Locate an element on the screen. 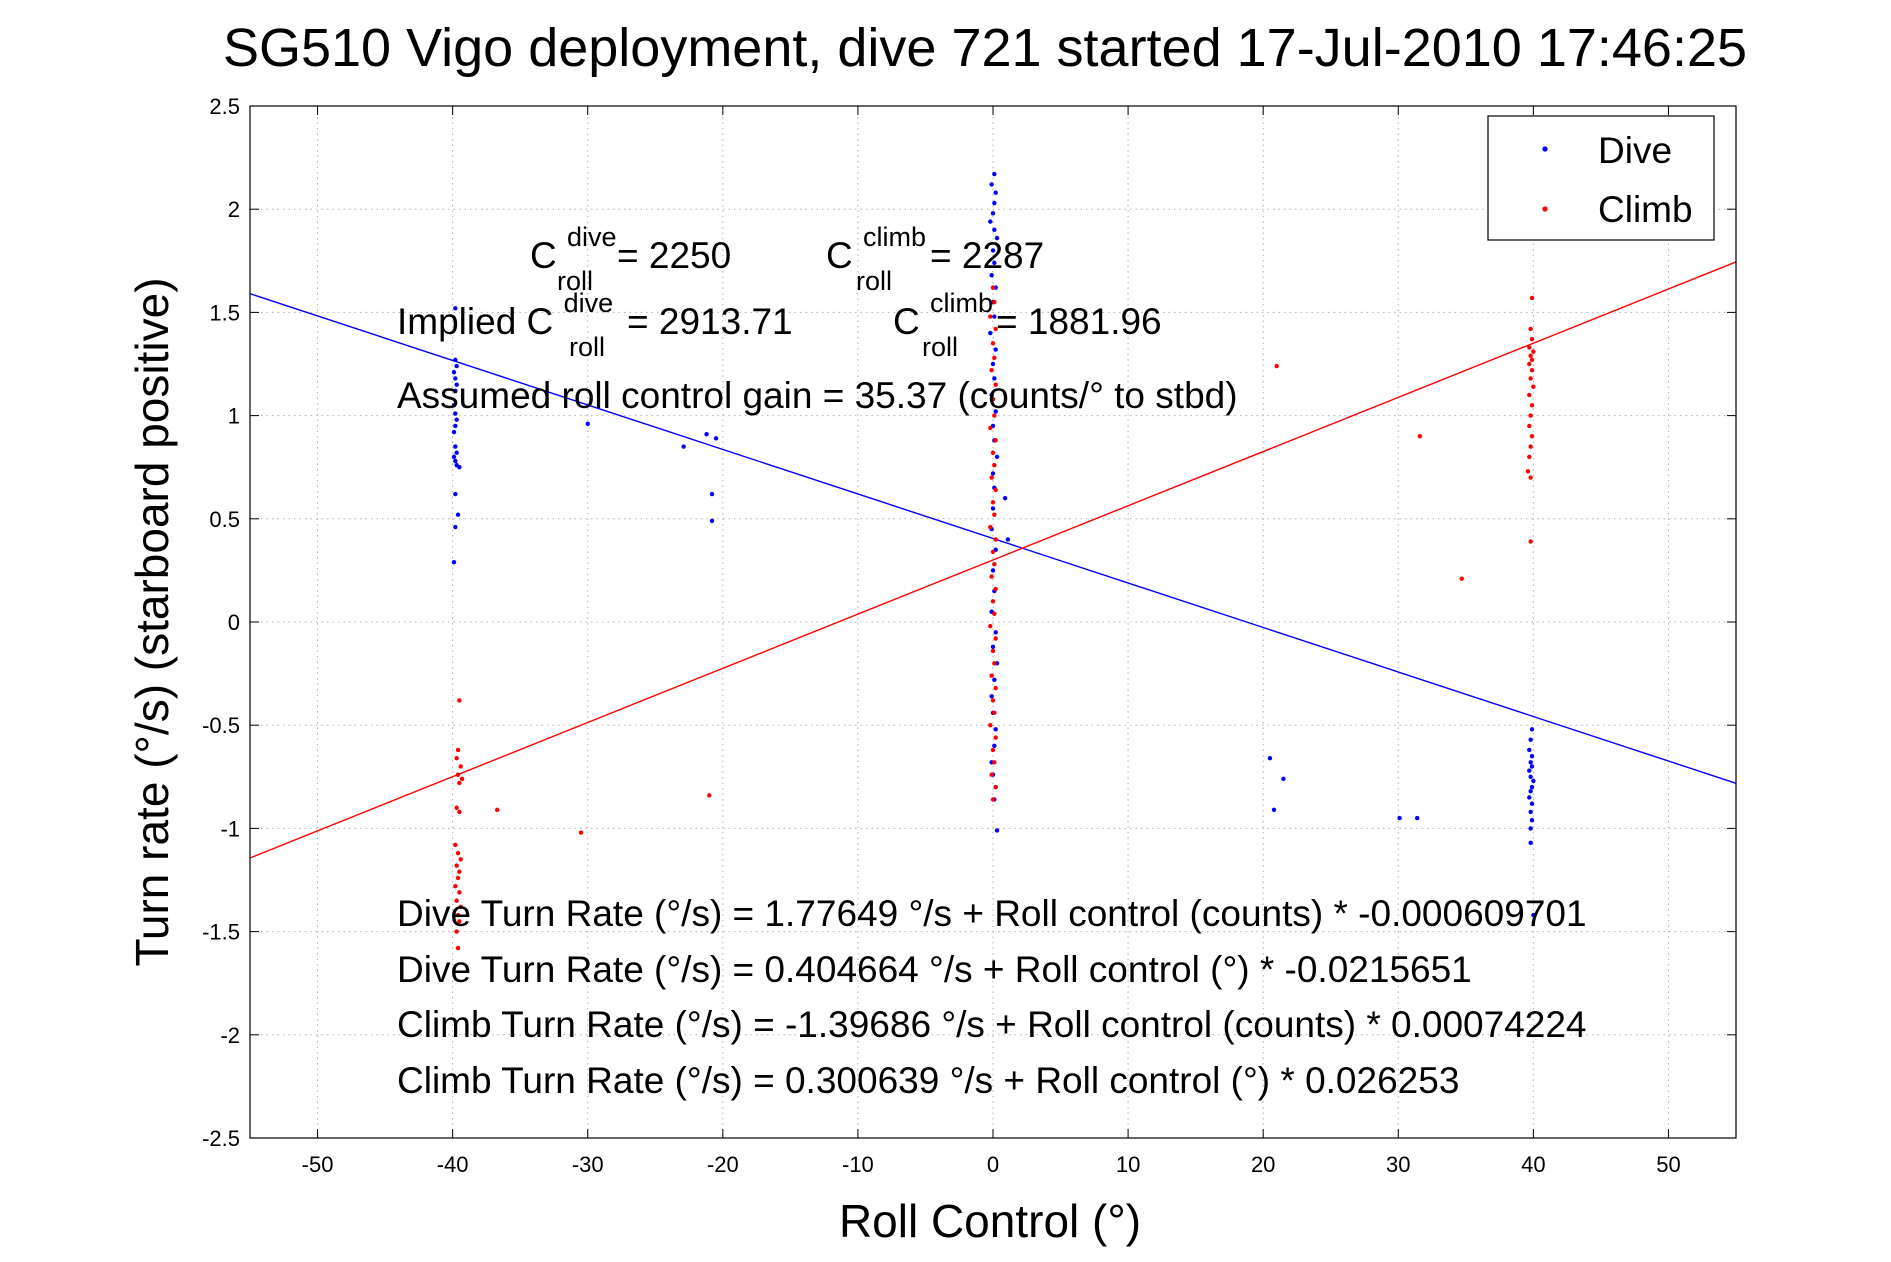  legend-label-climb: Climb is located at coordinates (1645, 209).